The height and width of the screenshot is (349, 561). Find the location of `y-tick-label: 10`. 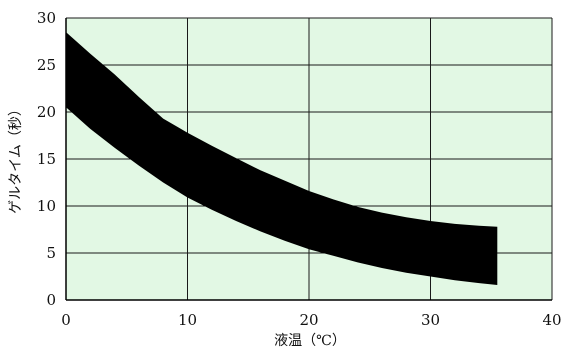

y-tick-label: 10 is located at coordinates (46, 206).